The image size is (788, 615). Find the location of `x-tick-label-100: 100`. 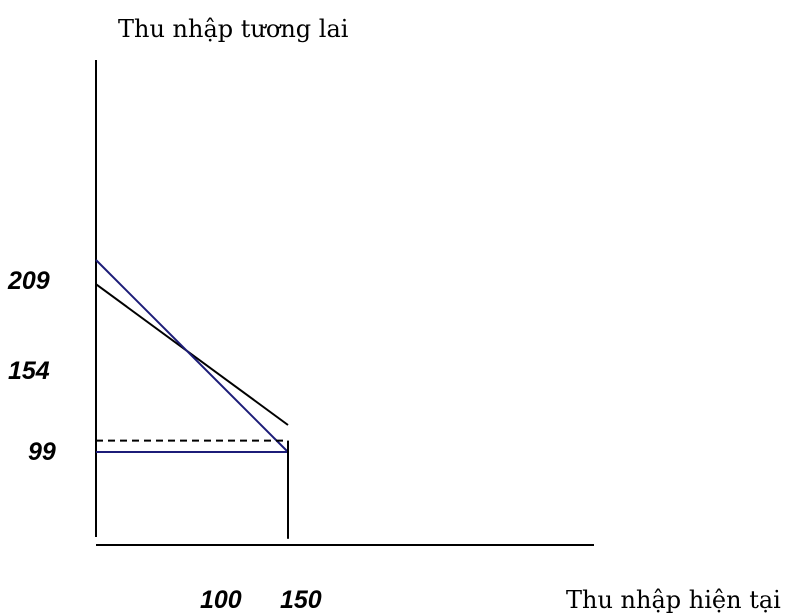

x-tick-label-100: 100 is located at coordinates (221, 600).